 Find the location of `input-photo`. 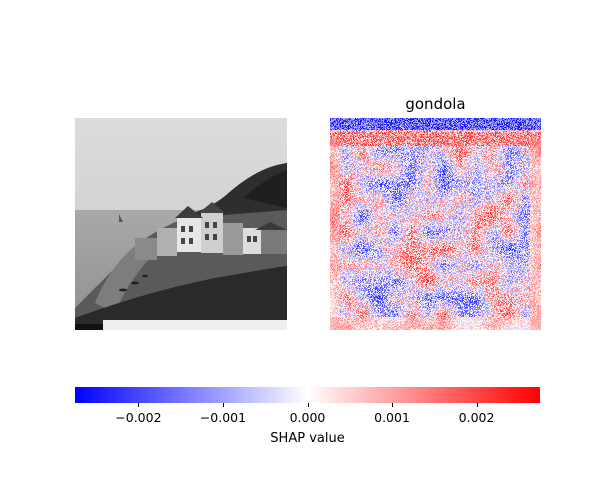

input-photo is located at coordinates (181, 224).